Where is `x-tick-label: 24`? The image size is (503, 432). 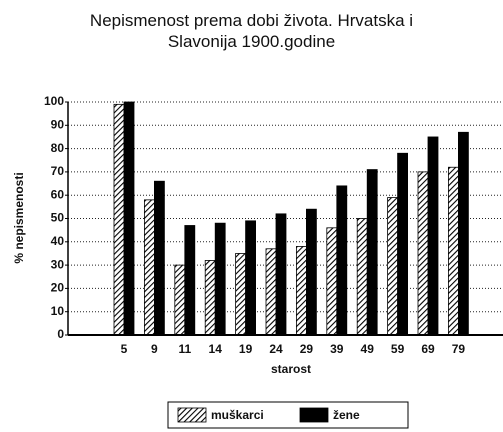
x-tick-label: 24 is located at coordinates (276, 349).